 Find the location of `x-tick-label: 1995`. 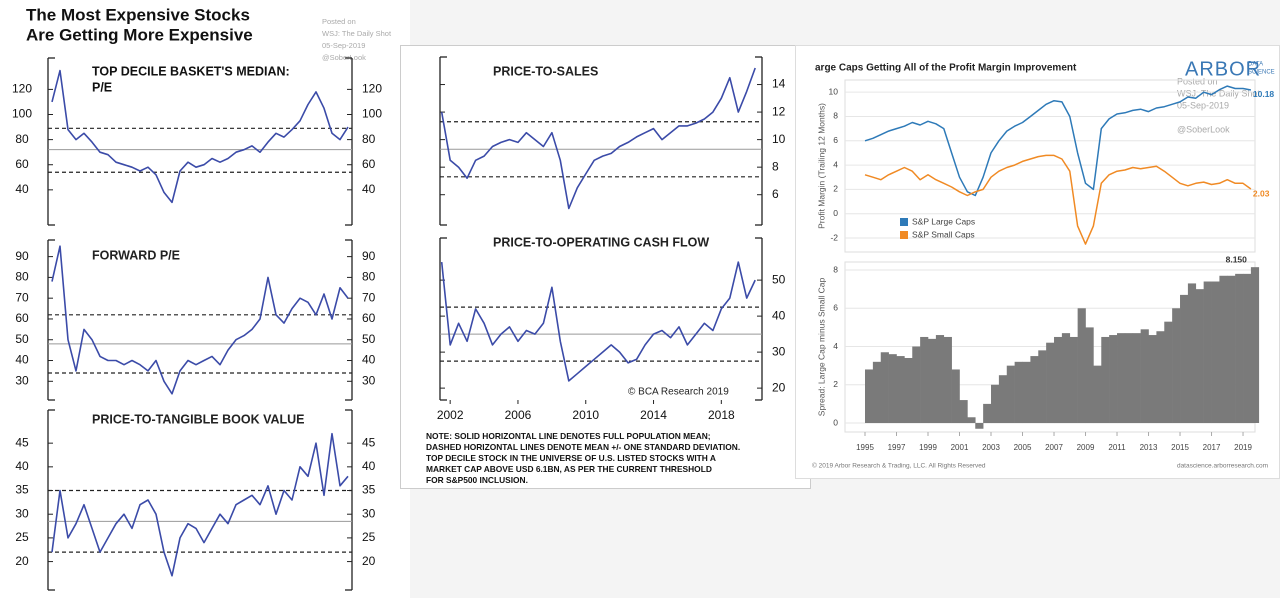

x-tick-label: 1995 is located at coordinates (865, 447).